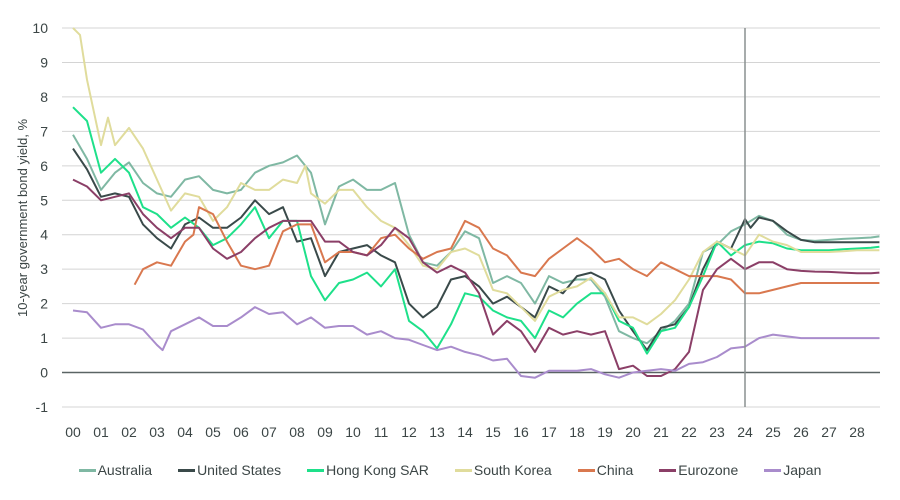 The image size is (900, 500). Describe the element at coordinates (129, 432) in the screenshot. I see `x-tick-label: 02` at that location.